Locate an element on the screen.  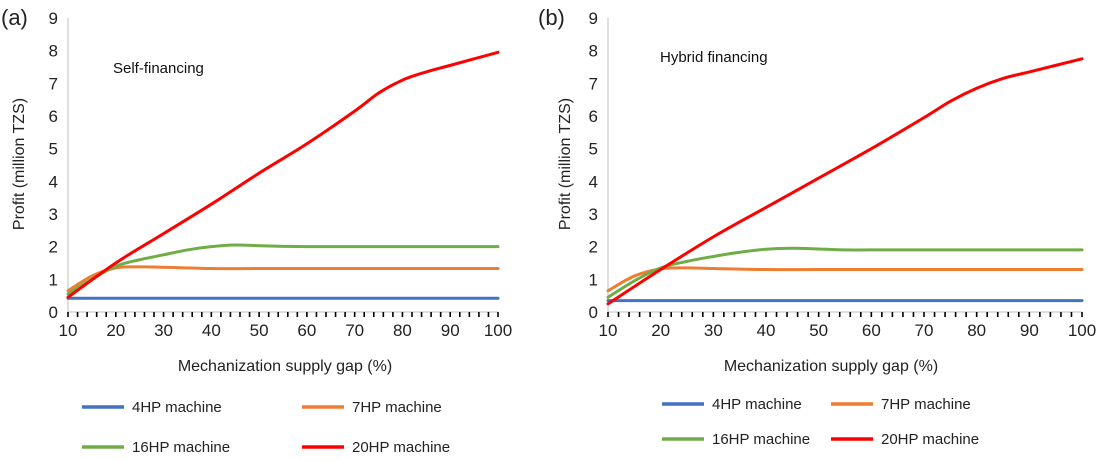
financing-annotation: Self-financing is located at coordinates (158, 68).